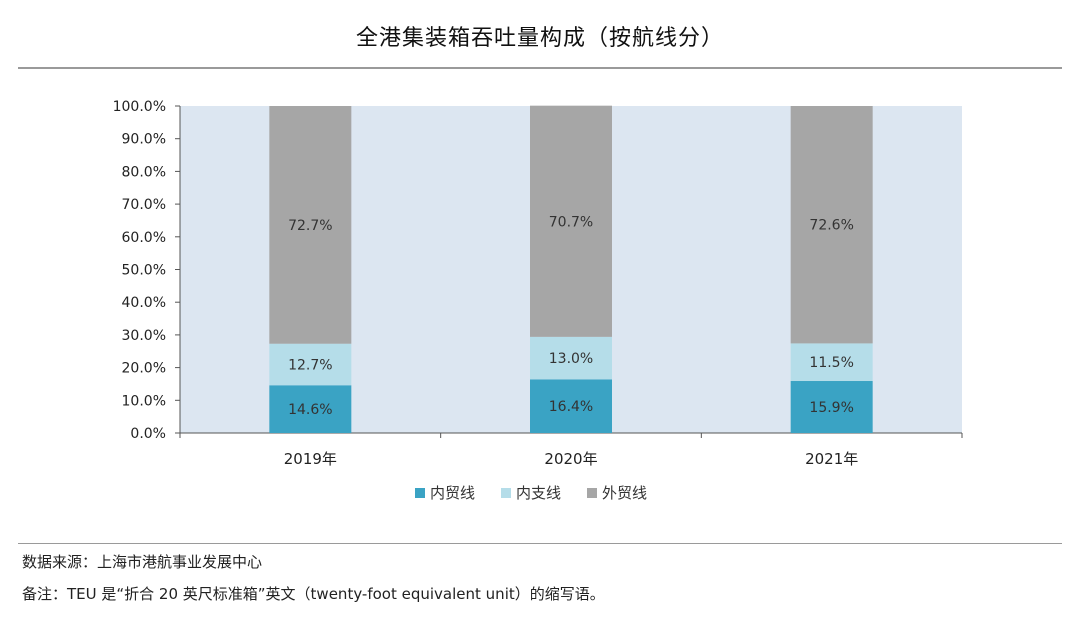  I want to click on x-tick-label: 2020年, so click(570, 459).